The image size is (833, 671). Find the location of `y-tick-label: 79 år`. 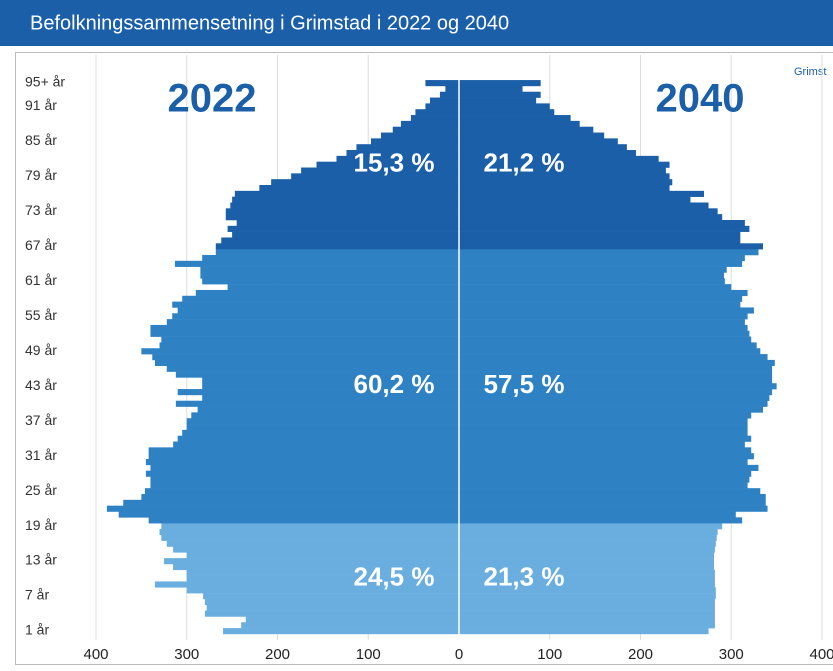

y-tick-label: 79 år is located at coordinates (41, 175).